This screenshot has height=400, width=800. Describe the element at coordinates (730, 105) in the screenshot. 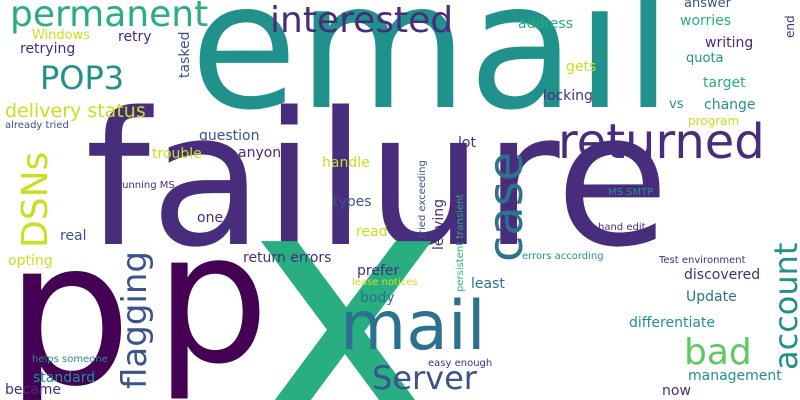

I see `word-change: change` at that location.